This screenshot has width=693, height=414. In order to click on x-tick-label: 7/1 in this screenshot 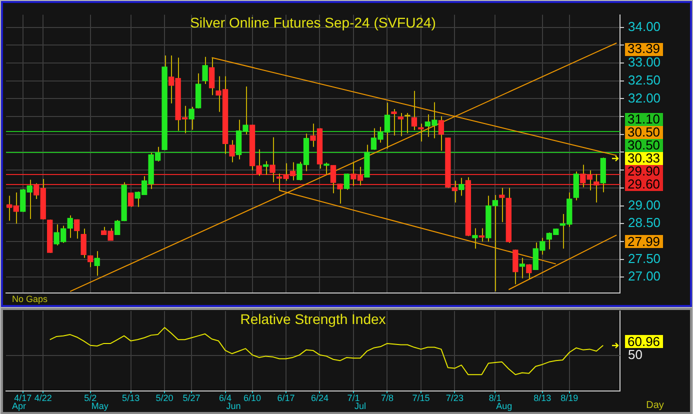, I will do `click(353, 398)`.